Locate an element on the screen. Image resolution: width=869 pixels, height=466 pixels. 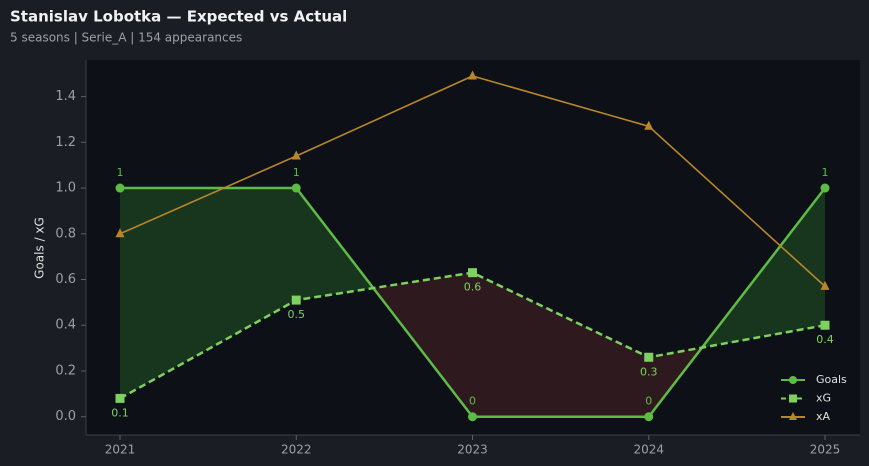
y-tick-label: 0.6 is located at coordinates (65, 279).